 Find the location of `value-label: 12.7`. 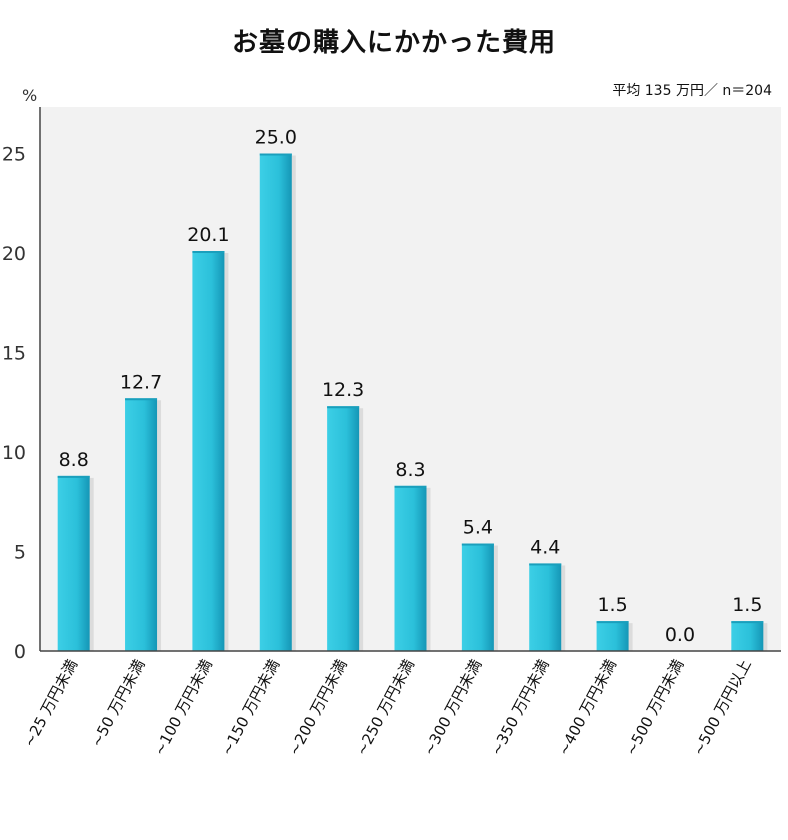

value-label: 12.7 is located at coordinates (141, 382).